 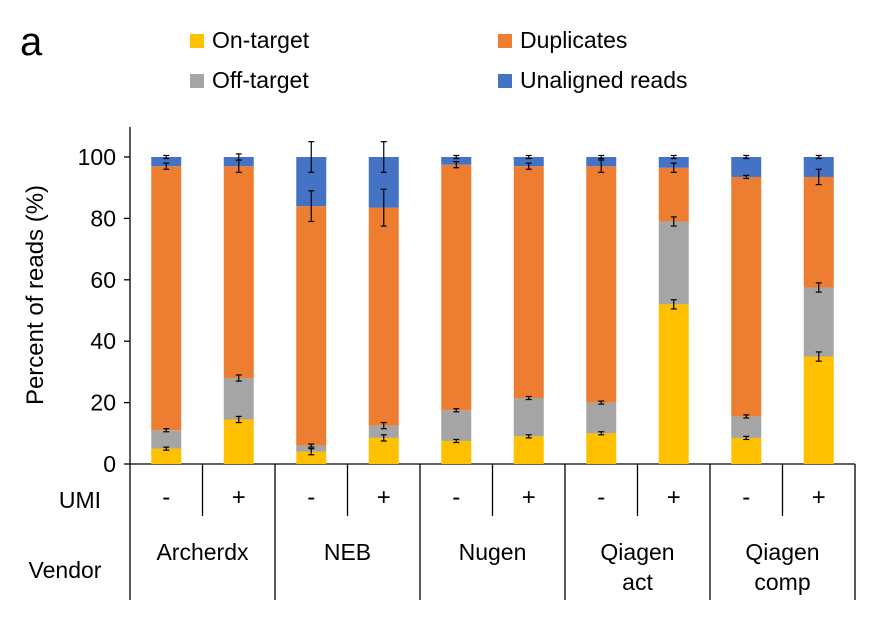 I want to click on umi-label-6: -, so click(x=601, y=497).